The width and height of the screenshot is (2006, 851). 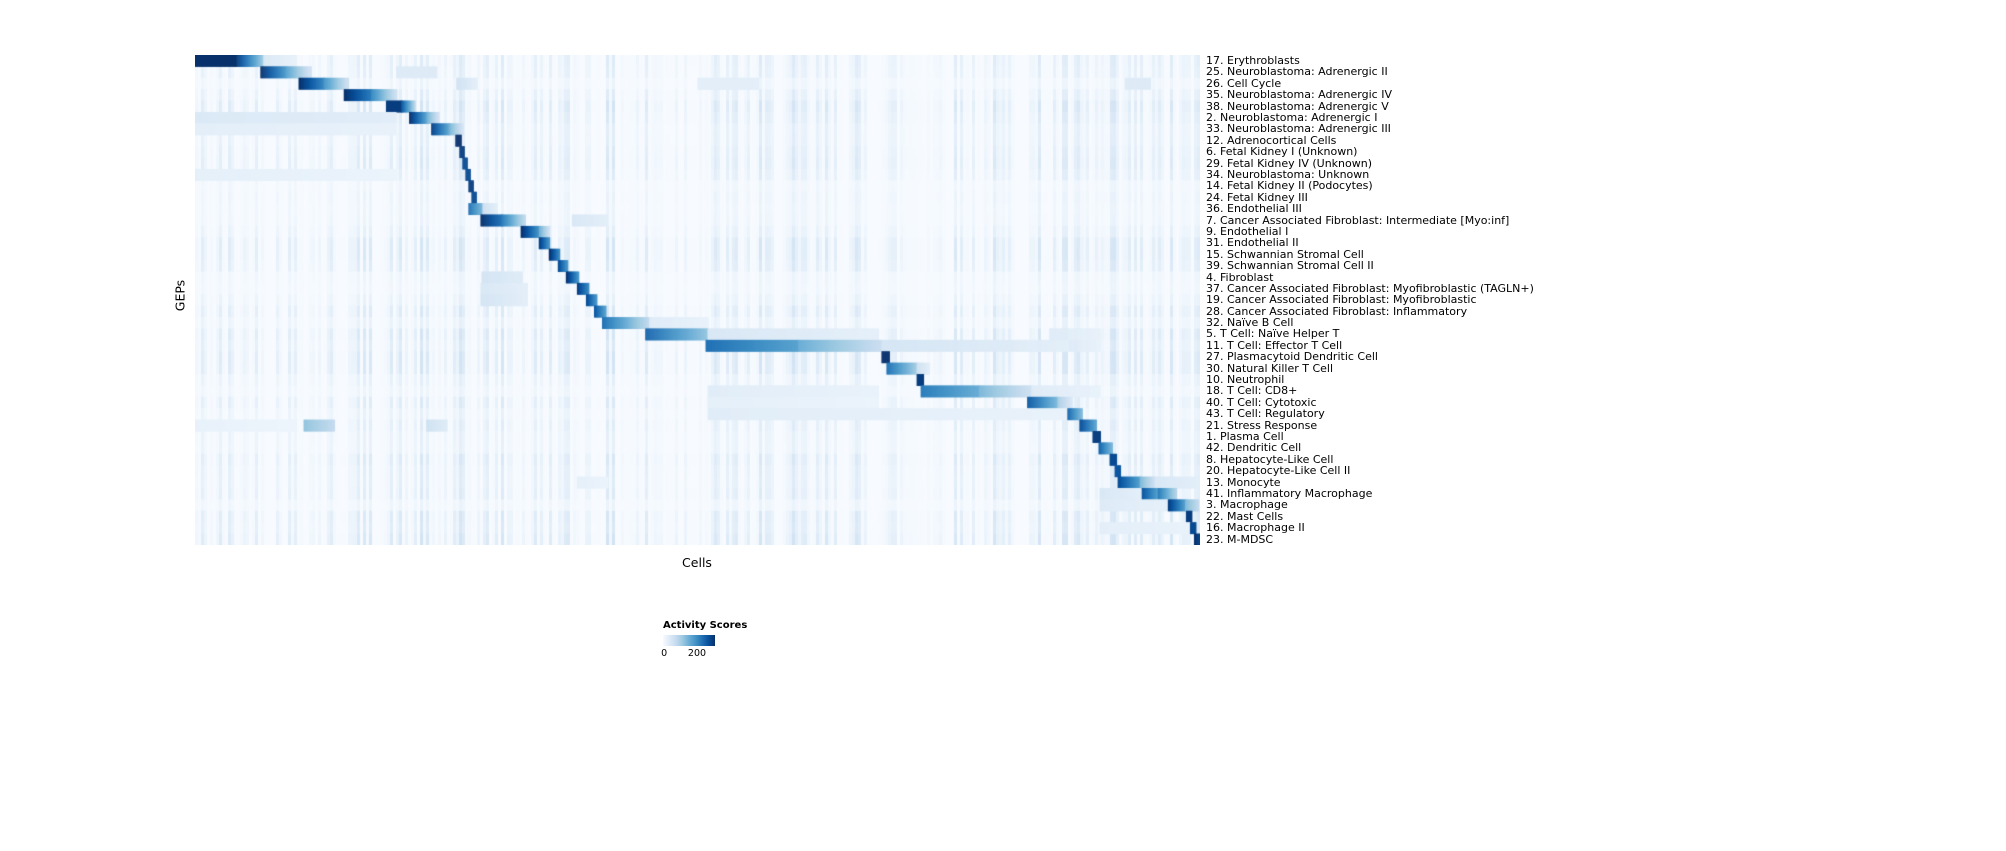 What do you see at coordinates (180, 295) in the screenshot?
I see `y-axis-label: GEPs` at bounding box center [180, 295].